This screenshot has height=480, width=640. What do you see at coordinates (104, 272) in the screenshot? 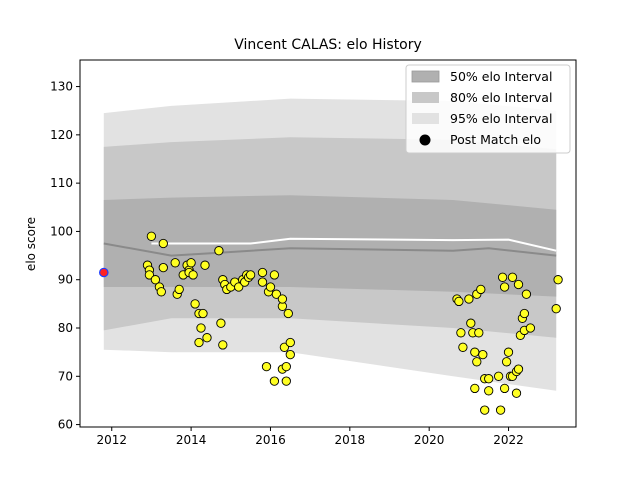
I see `initial-elo-point` at bounding box center [104, 272].